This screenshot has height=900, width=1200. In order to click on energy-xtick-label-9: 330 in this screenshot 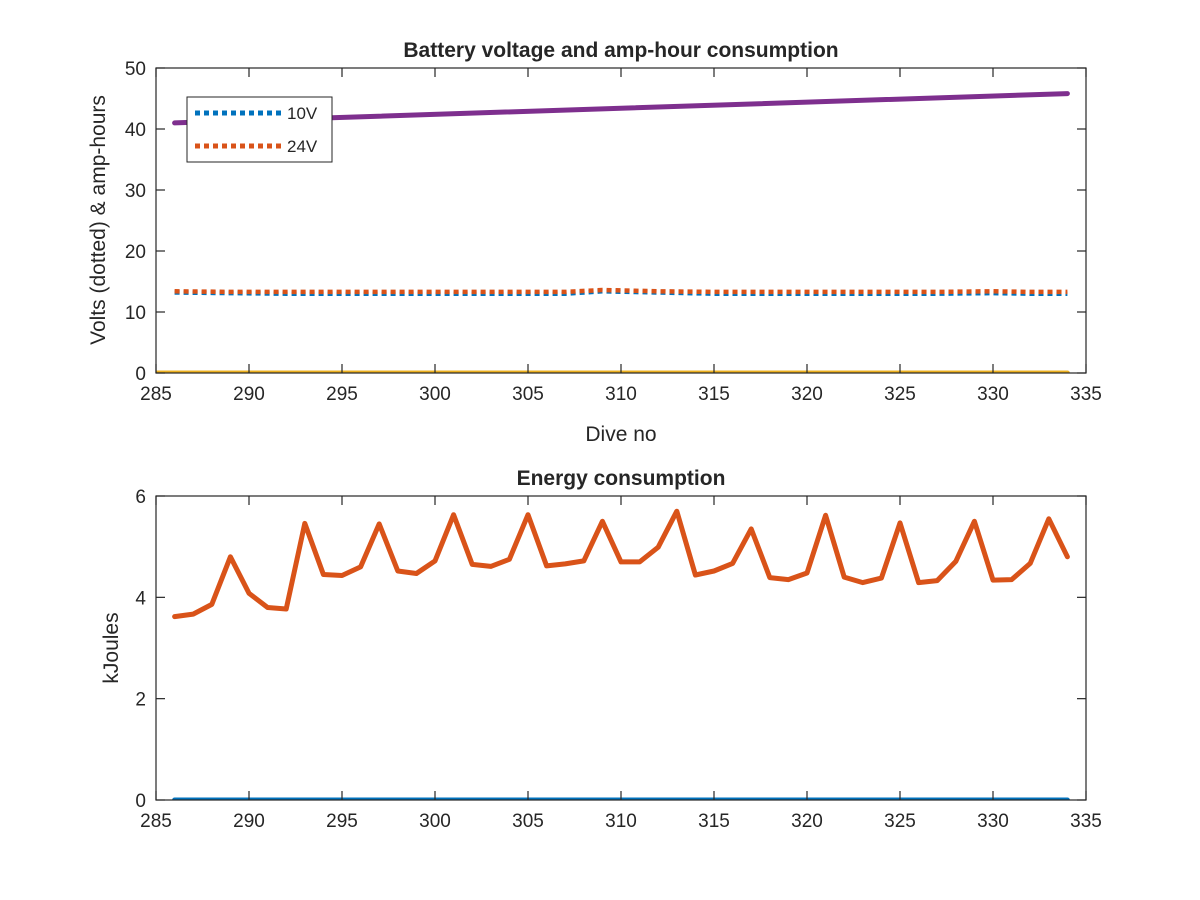, I will do `click(993, 821)`.